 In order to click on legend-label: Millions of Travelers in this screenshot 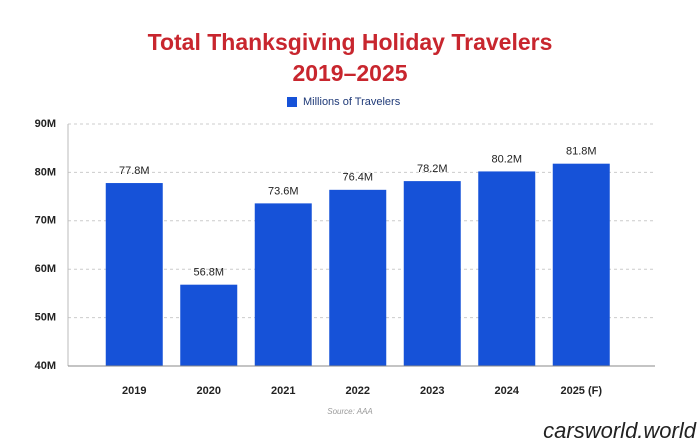, I will do `click(352, 102)`.